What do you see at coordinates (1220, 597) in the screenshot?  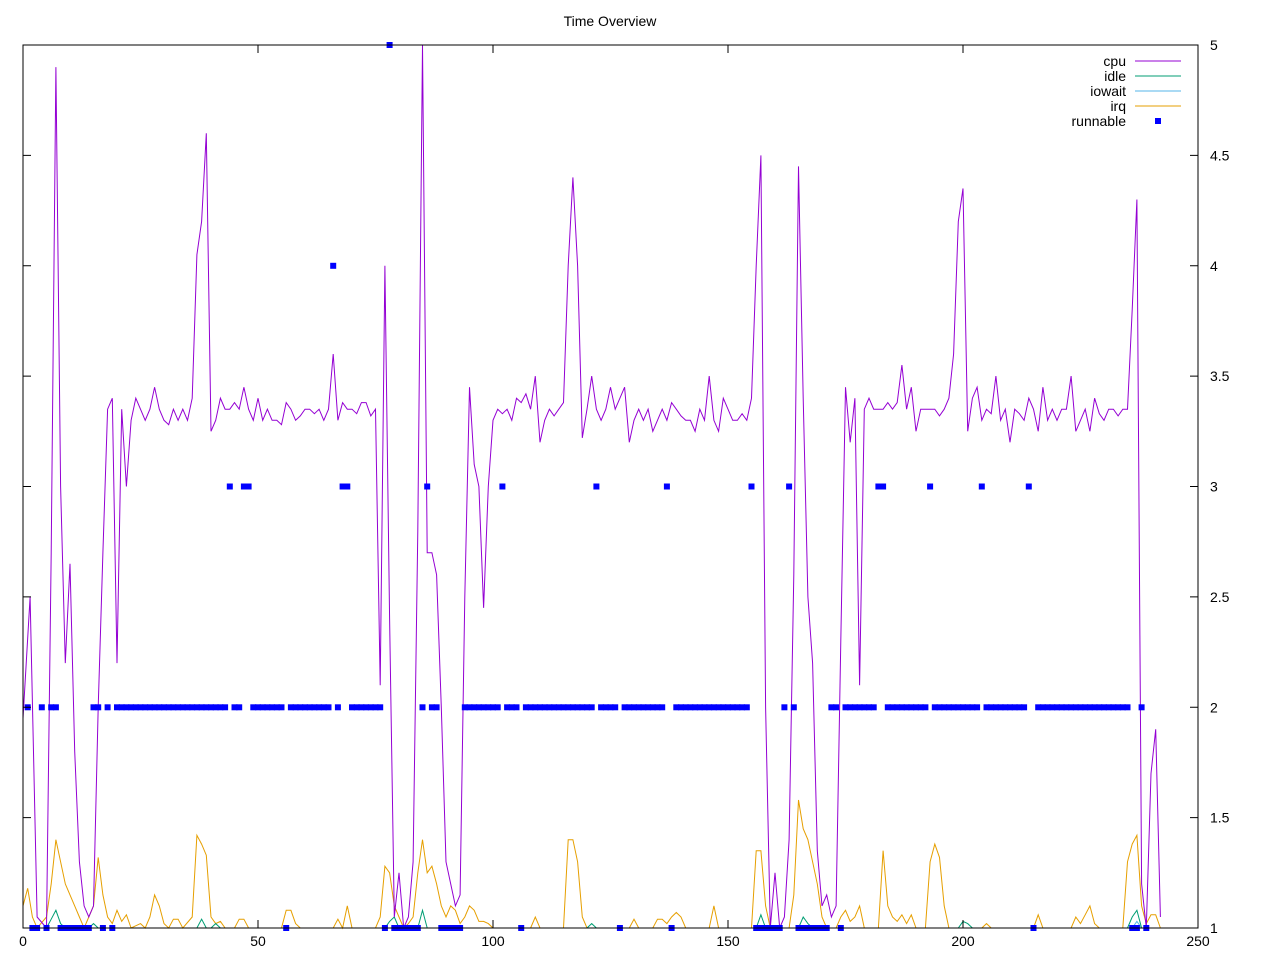 I see `y-tick-label: 2.5` at bounding box center [1220, 597].